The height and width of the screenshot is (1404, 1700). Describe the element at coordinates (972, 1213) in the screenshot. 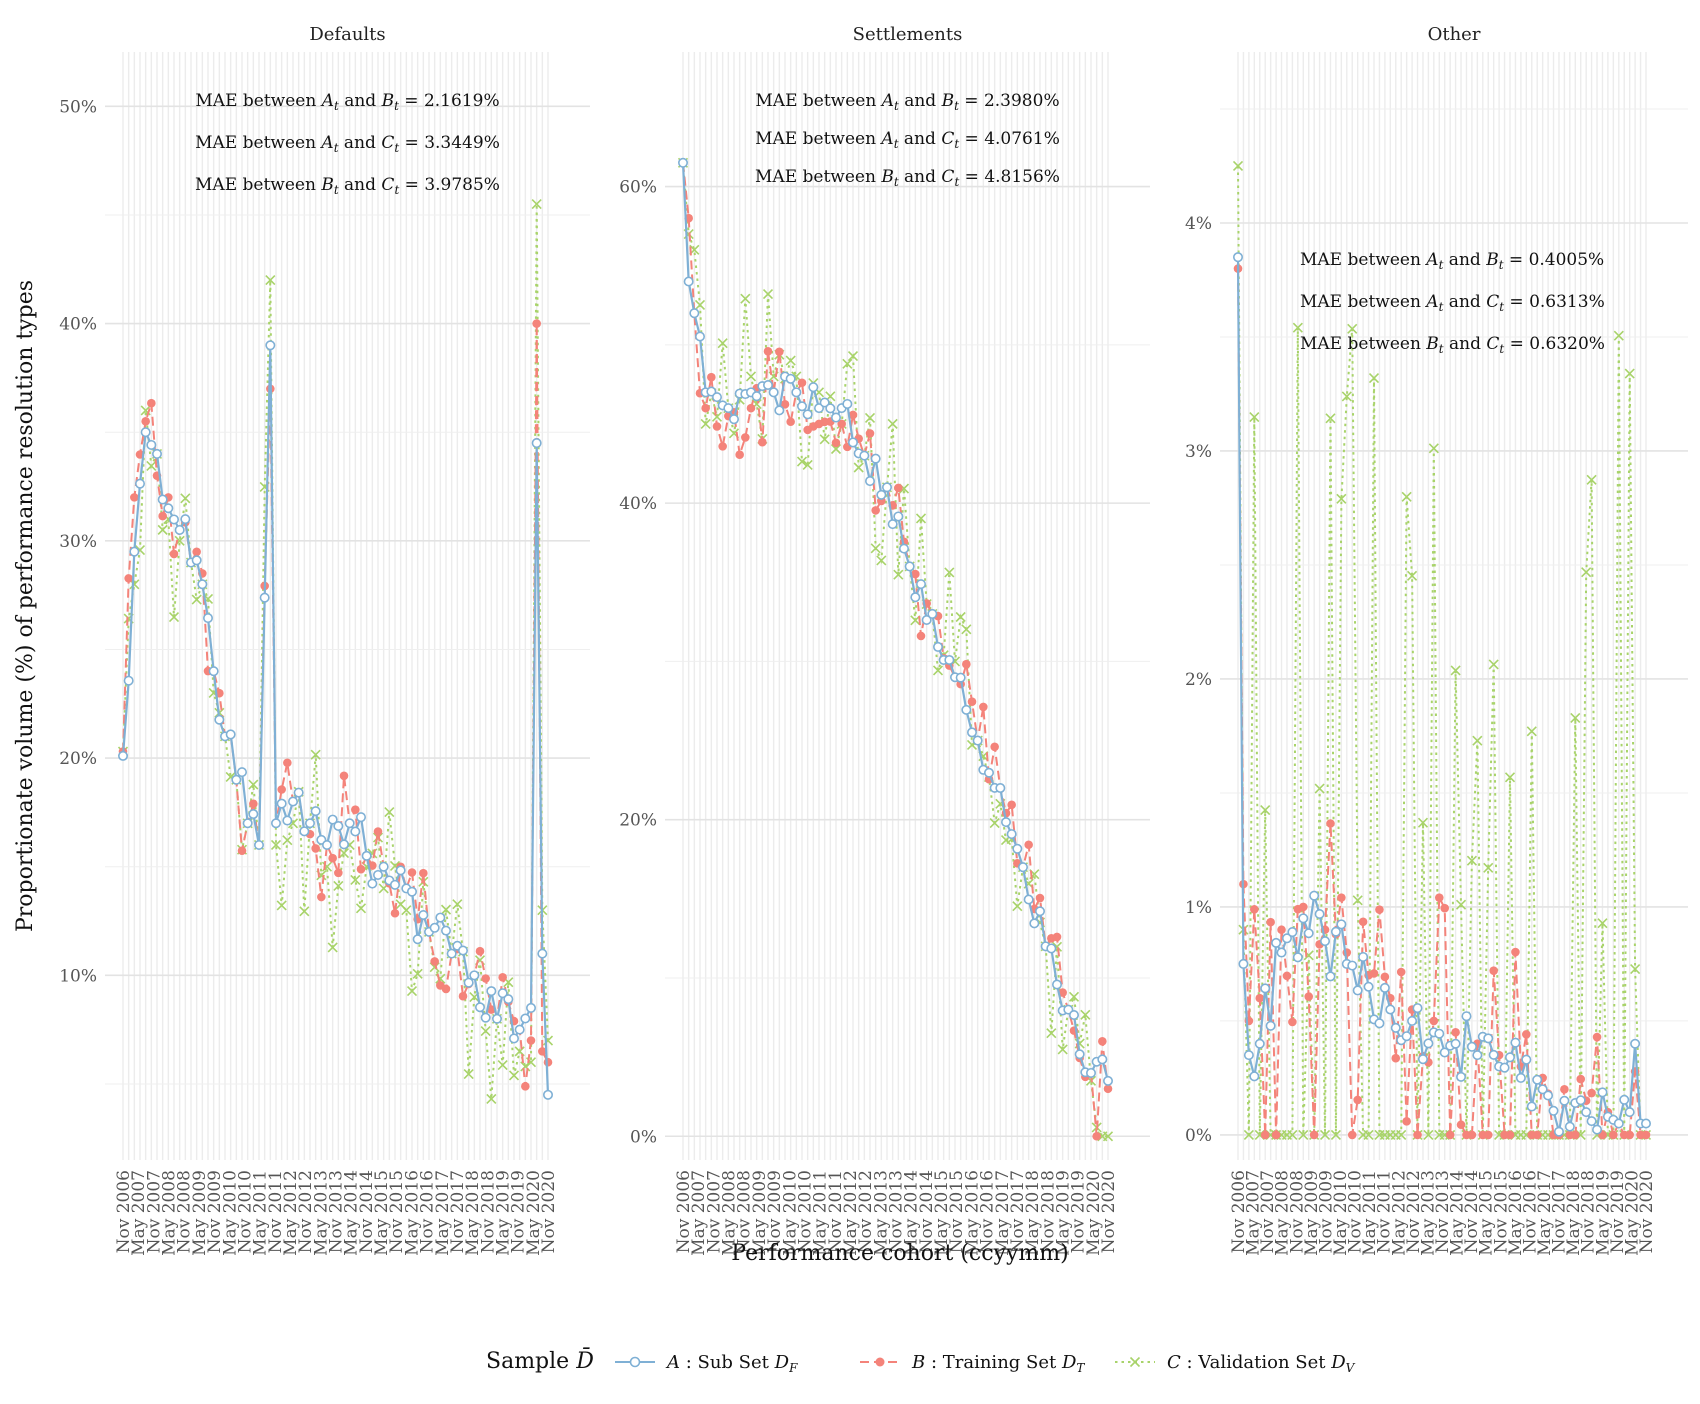

I see `x-tick-label: May 2016` at that location.